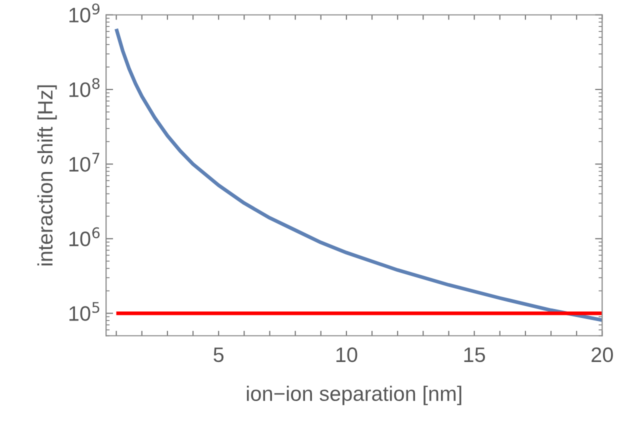 The height and width of the screenshot is (425, 624). I want to click on y-tick-label: 10$^{9}$, so click(84, 12).